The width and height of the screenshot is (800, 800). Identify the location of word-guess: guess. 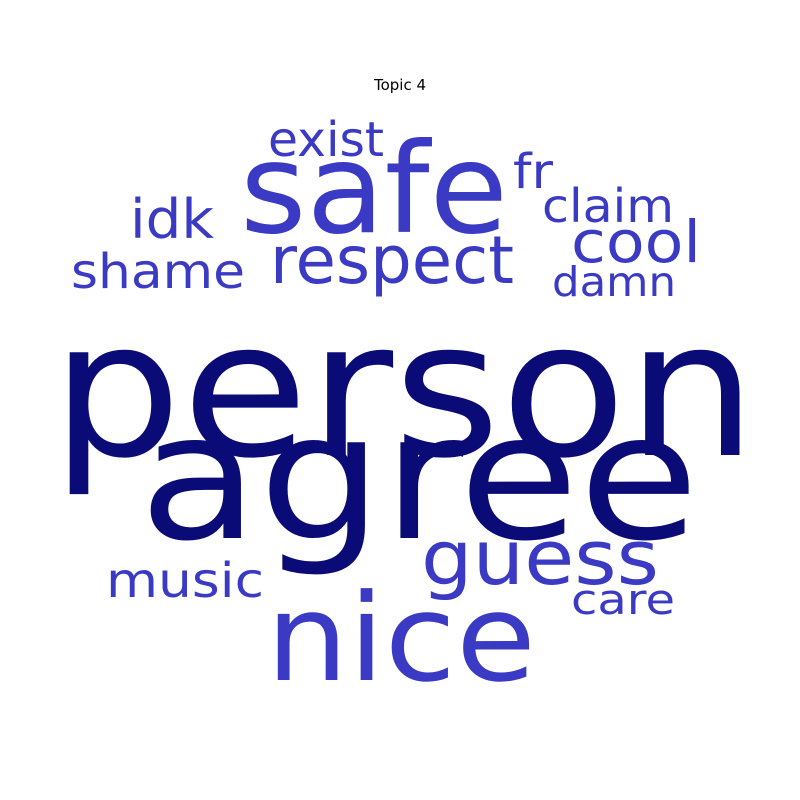
(540, 557).